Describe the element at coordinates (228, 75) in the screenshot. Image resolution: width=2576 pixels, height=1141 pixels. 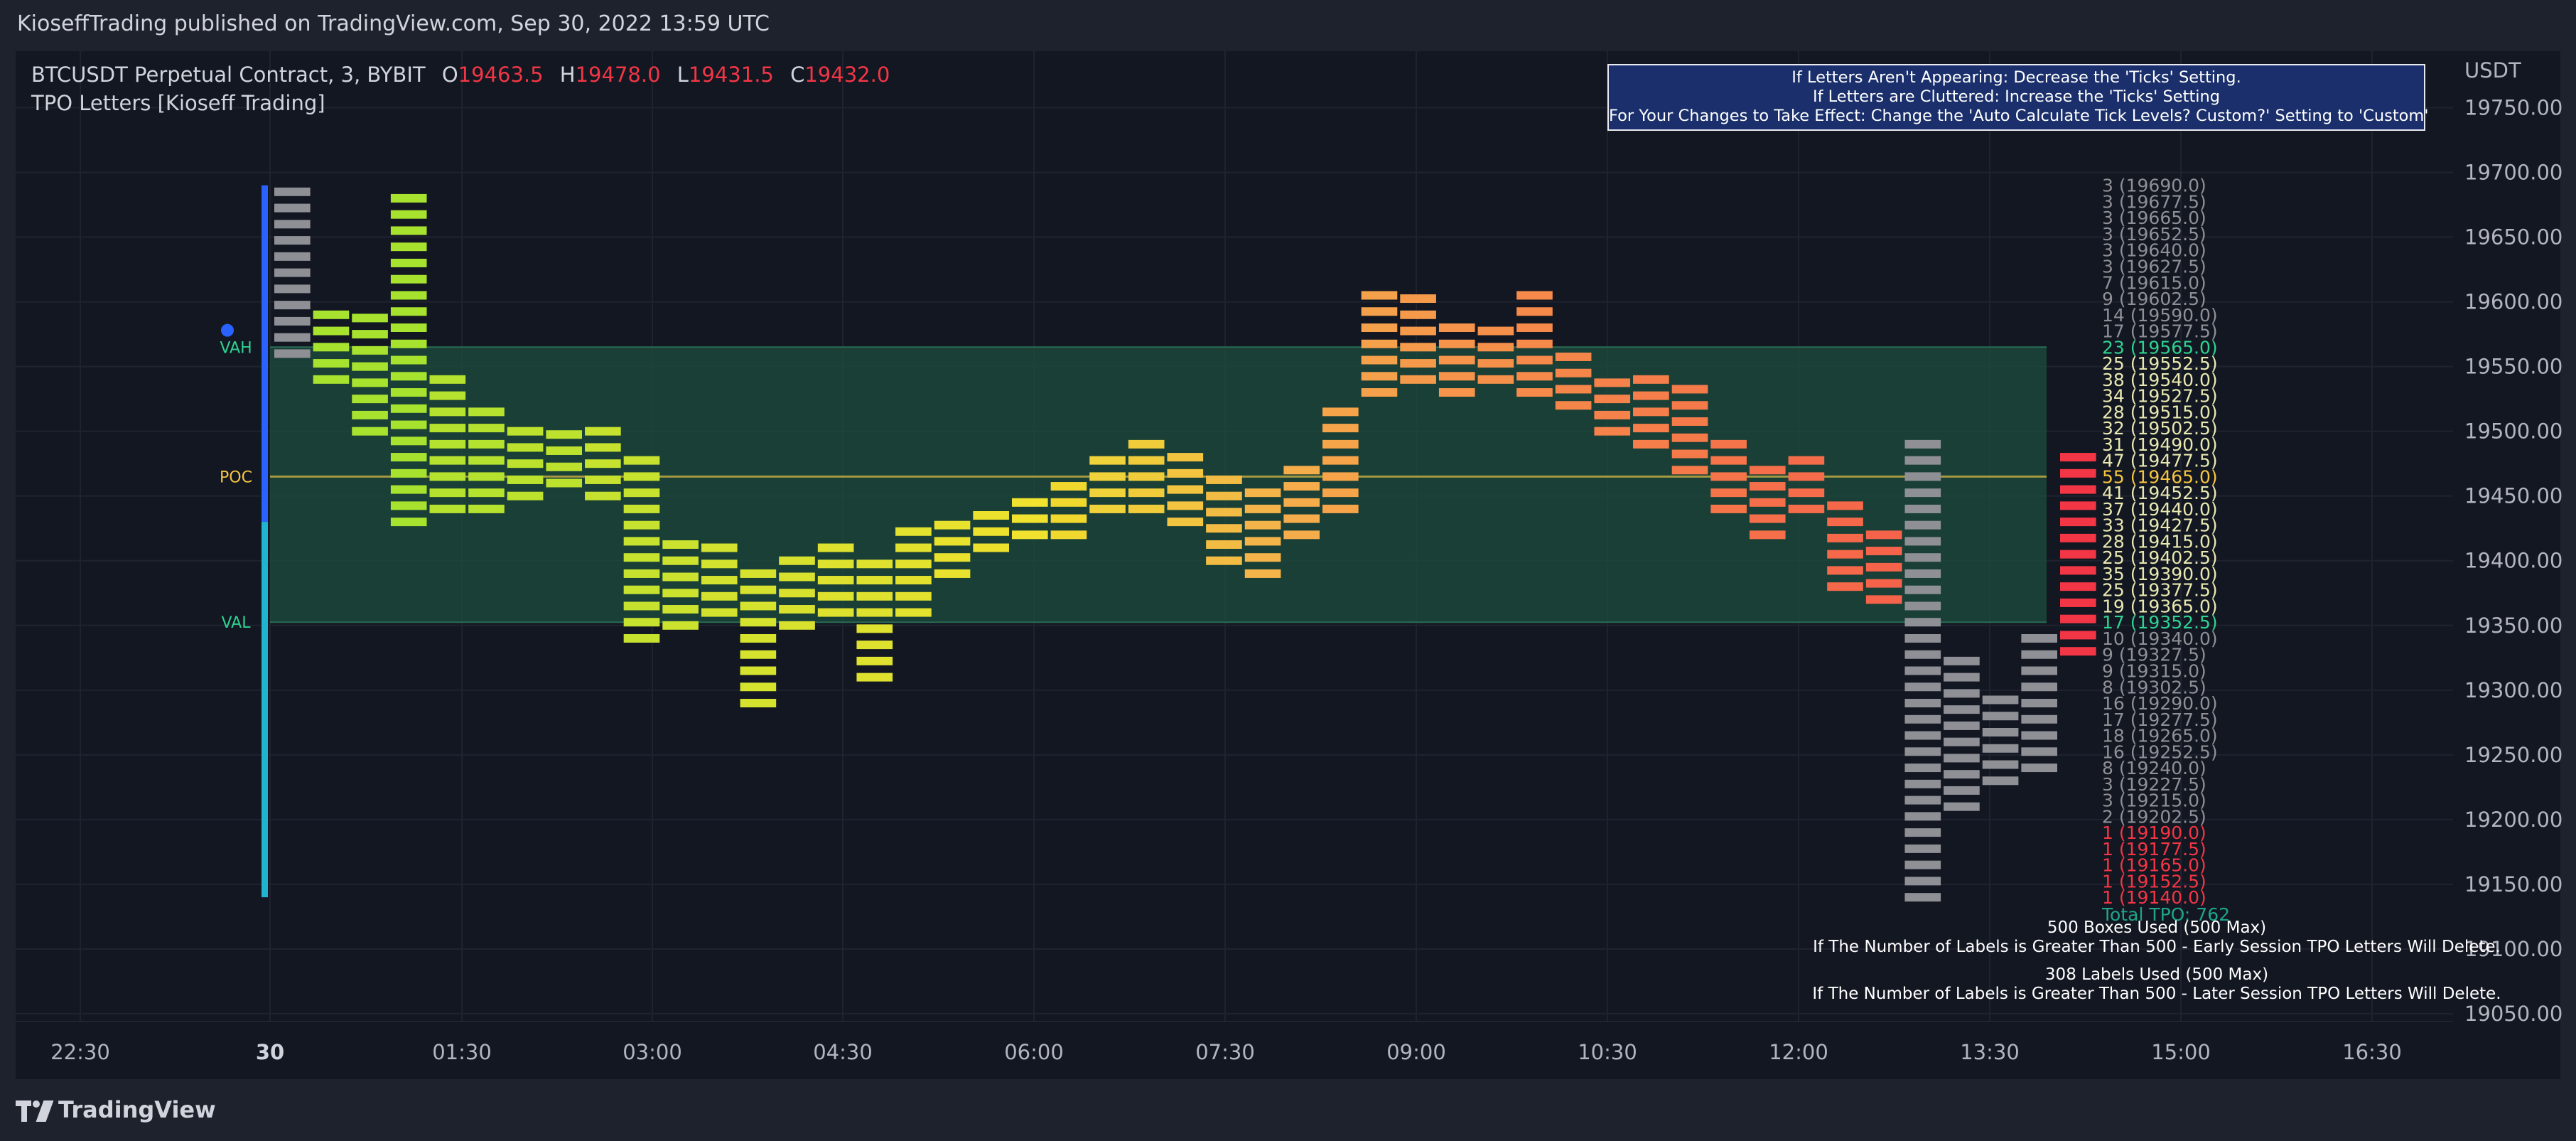
I see `symbol-name: BTCUSDT Perpetual Contract, 3, BYBIT` at that location.